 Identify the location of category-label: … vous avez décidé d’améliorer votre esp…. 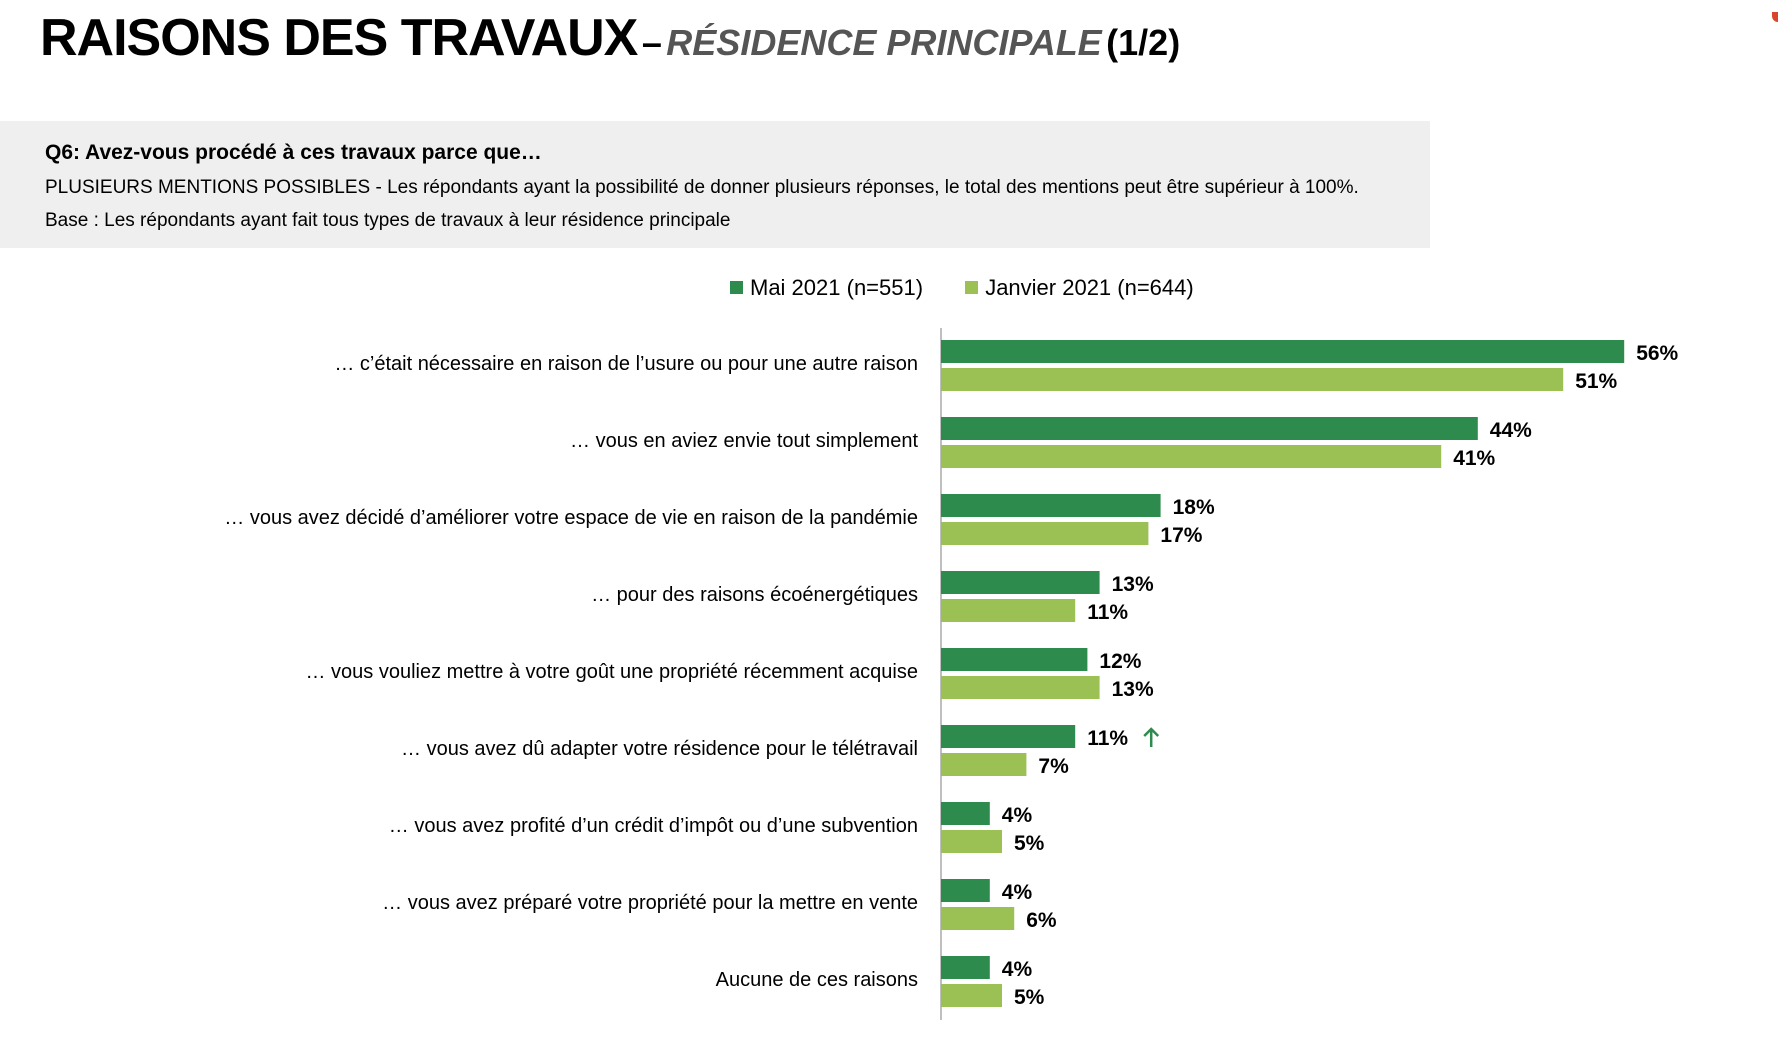
(571, 518).